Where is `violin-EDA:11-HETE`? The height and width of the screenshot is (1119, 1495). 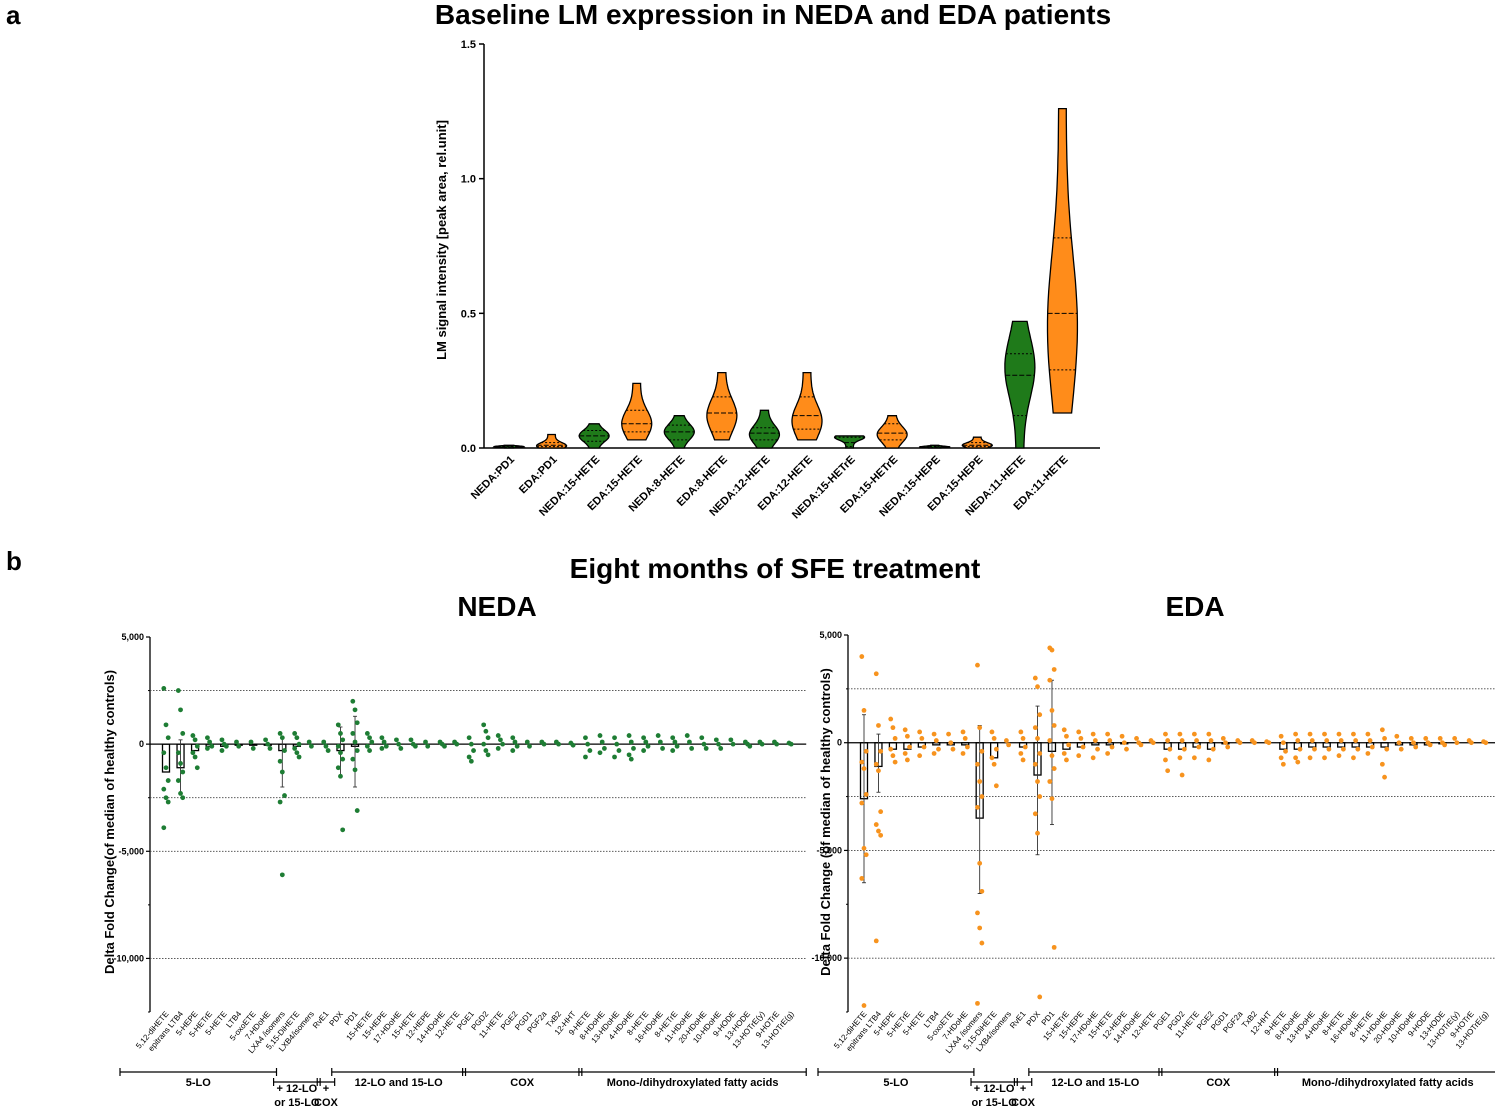 violin-EDA:11-HETE is located at coordinates (1062, 260).